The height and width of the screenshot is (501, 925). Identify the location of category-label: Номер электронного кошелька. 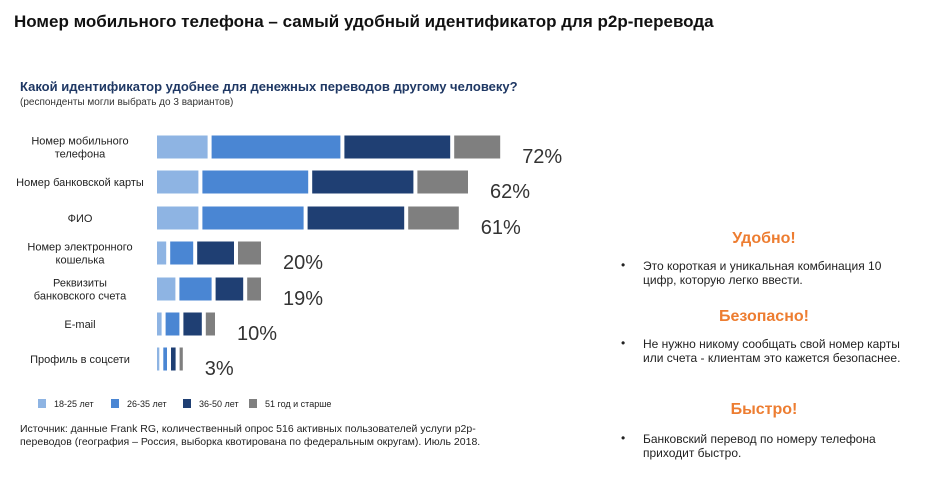
(79, 254).